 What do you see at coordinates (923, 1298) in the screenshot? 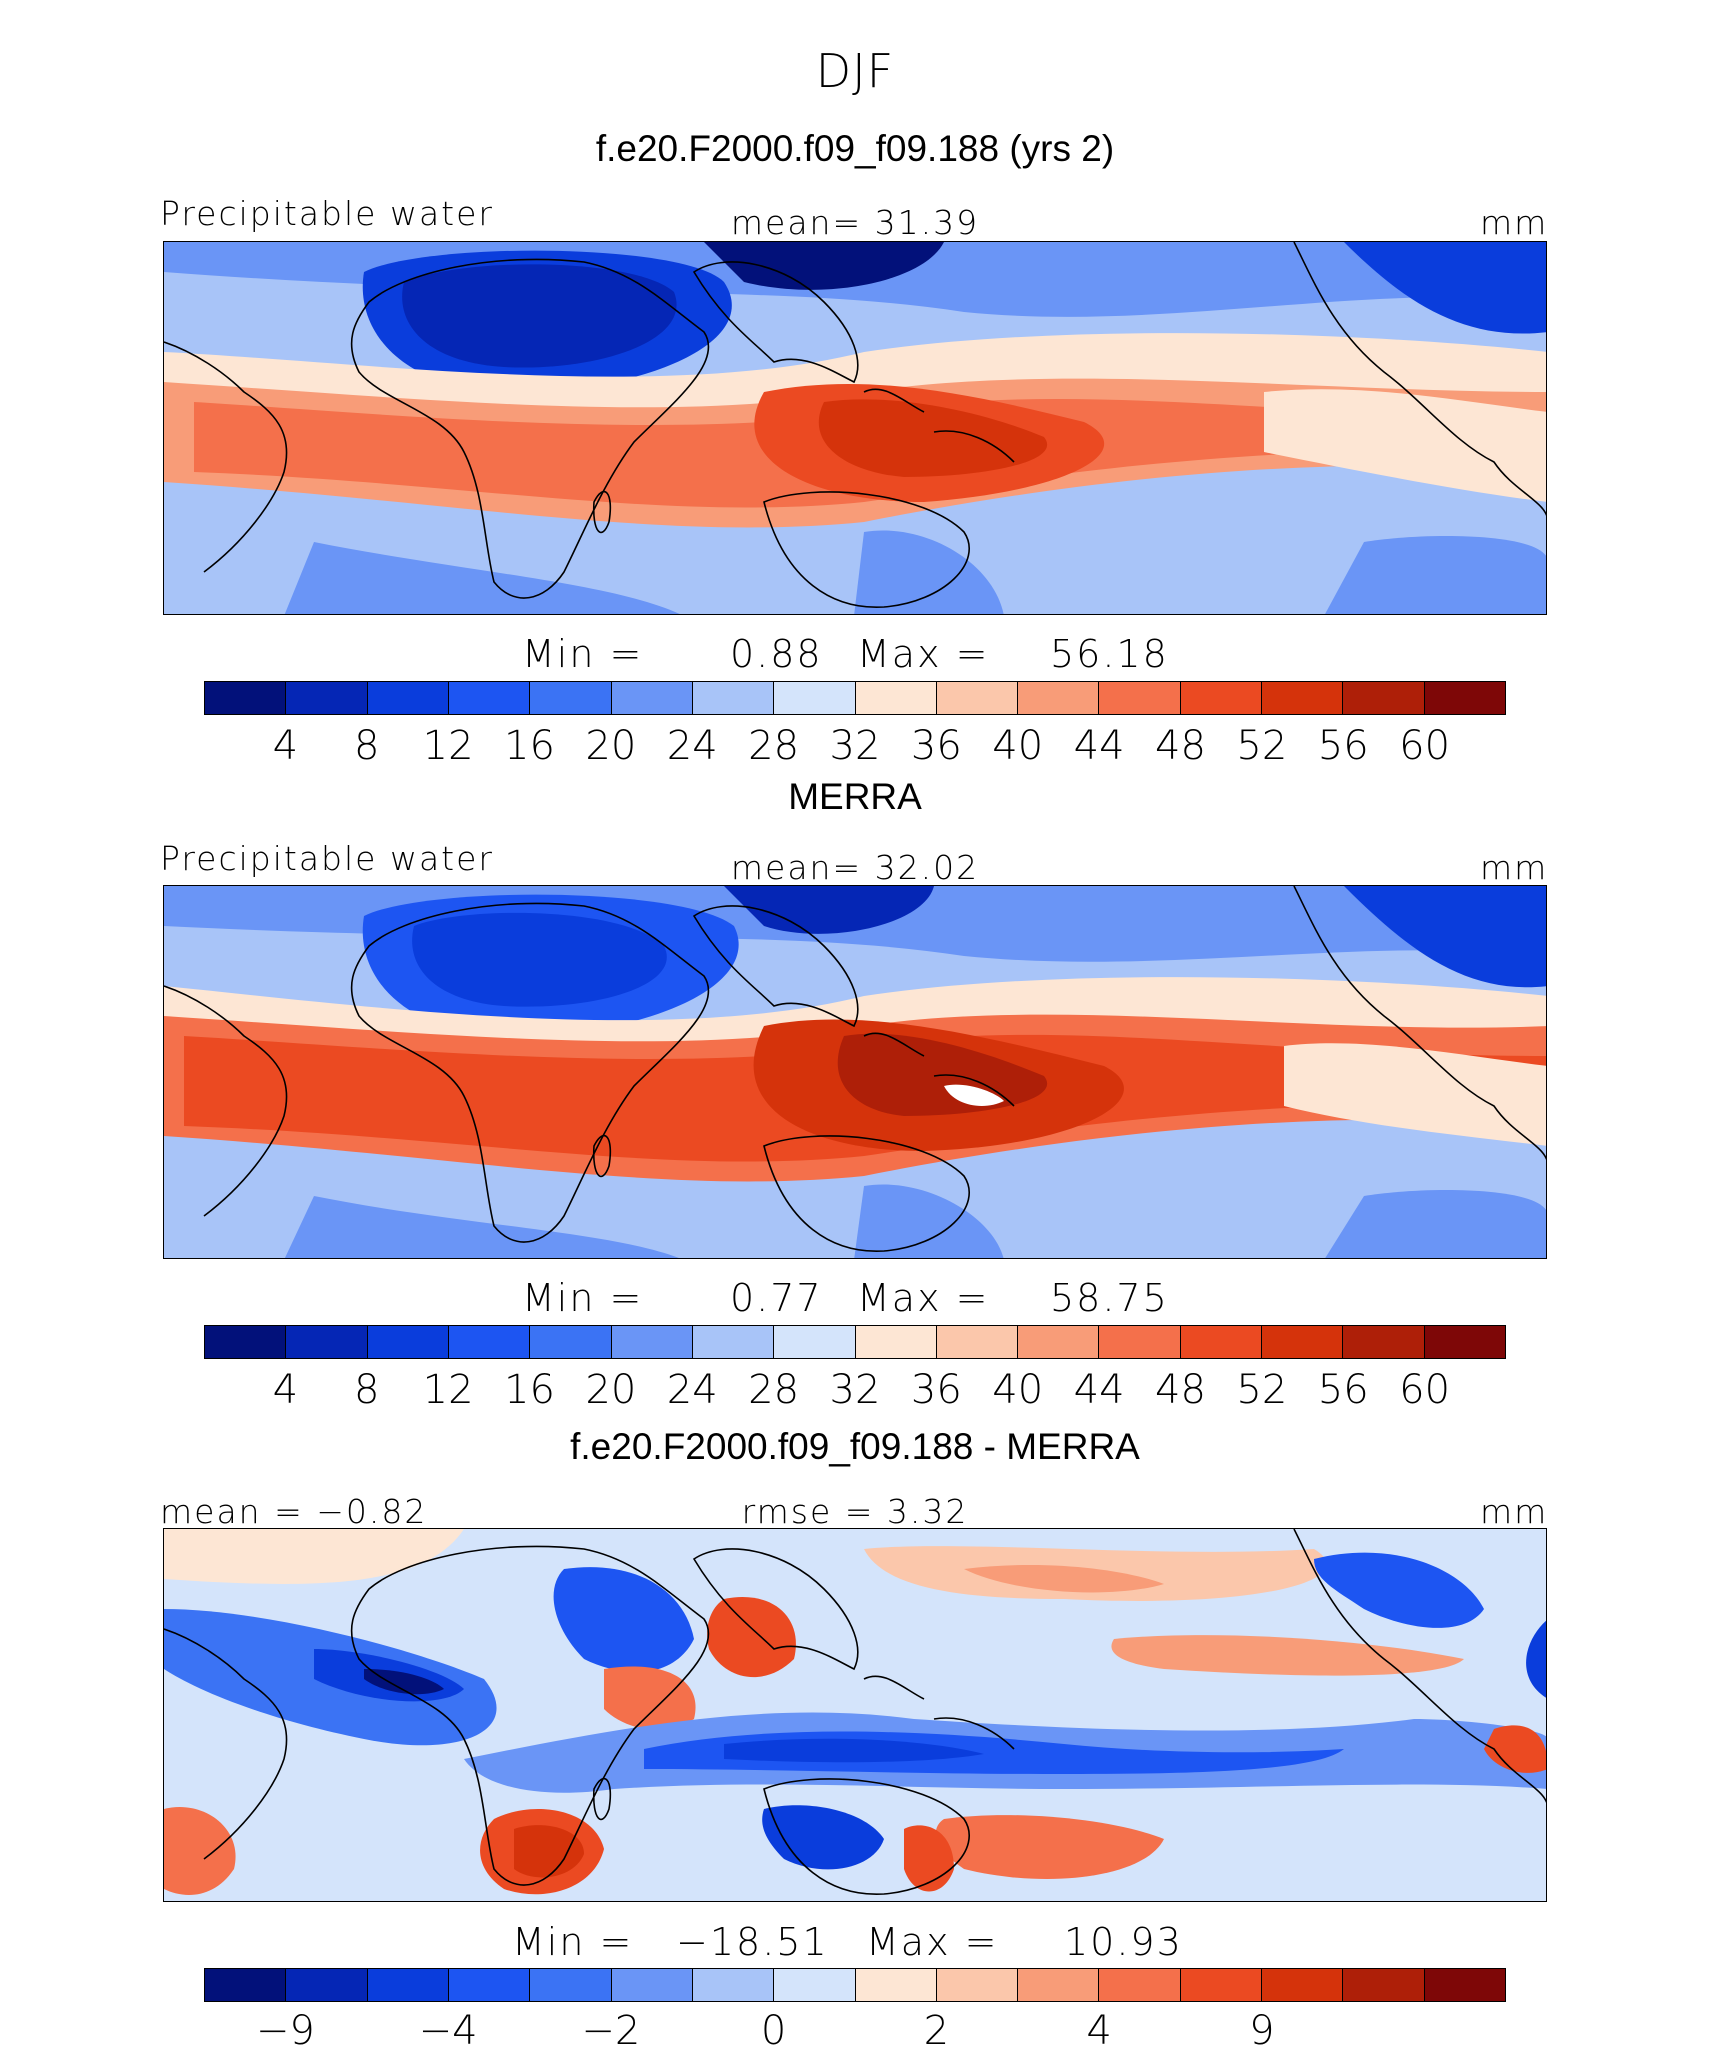
I see `panel-2-max-label: Max =` at bounding box center [923, 1298].